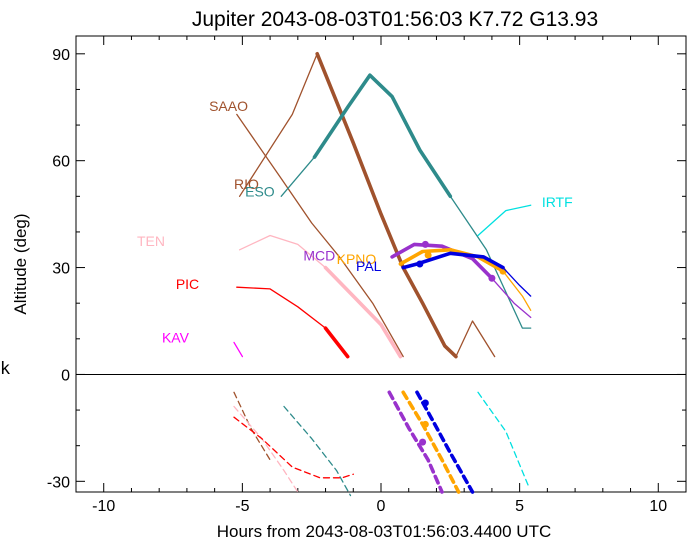  I want to click on x-tick-label: -5, so click(242, 506).